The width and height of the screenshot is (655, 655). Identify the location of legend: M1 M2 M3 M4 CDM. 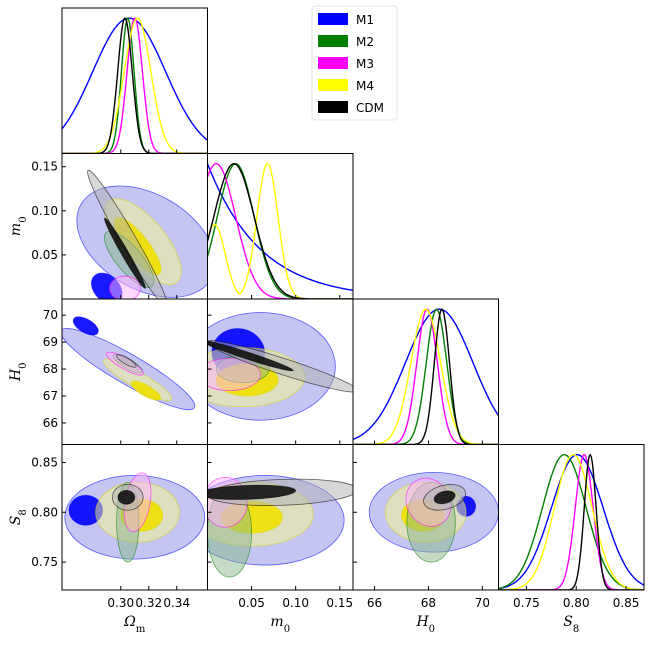
(354, 63).